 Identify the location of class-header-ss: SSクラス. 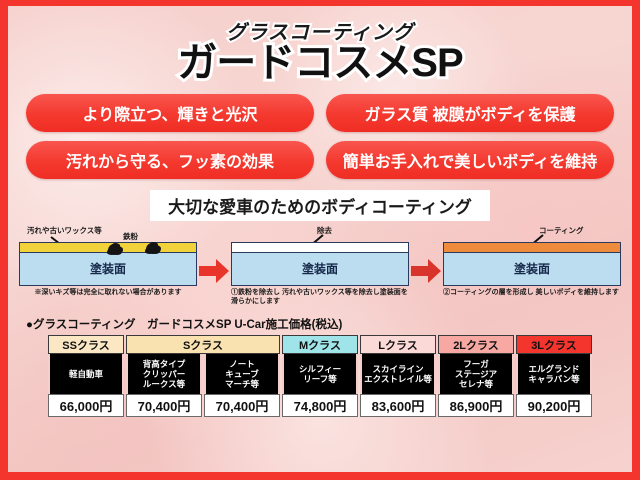
(86, 345).